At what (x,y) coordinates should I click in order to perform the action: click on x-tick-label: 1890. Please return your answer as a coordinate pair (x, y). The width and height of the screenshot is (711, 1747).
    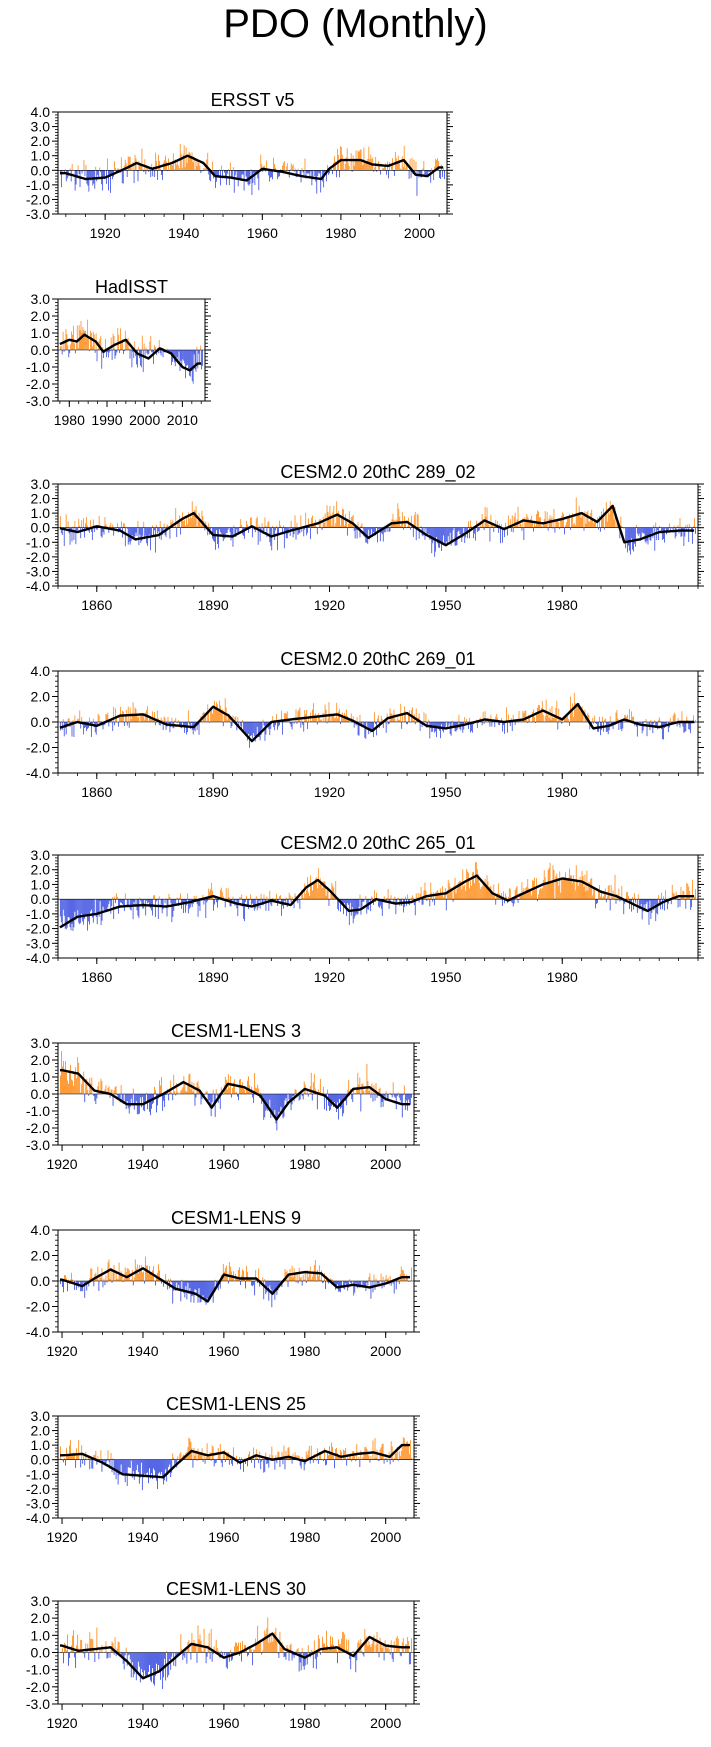
    Looking at the image, I should click on (213, 605).